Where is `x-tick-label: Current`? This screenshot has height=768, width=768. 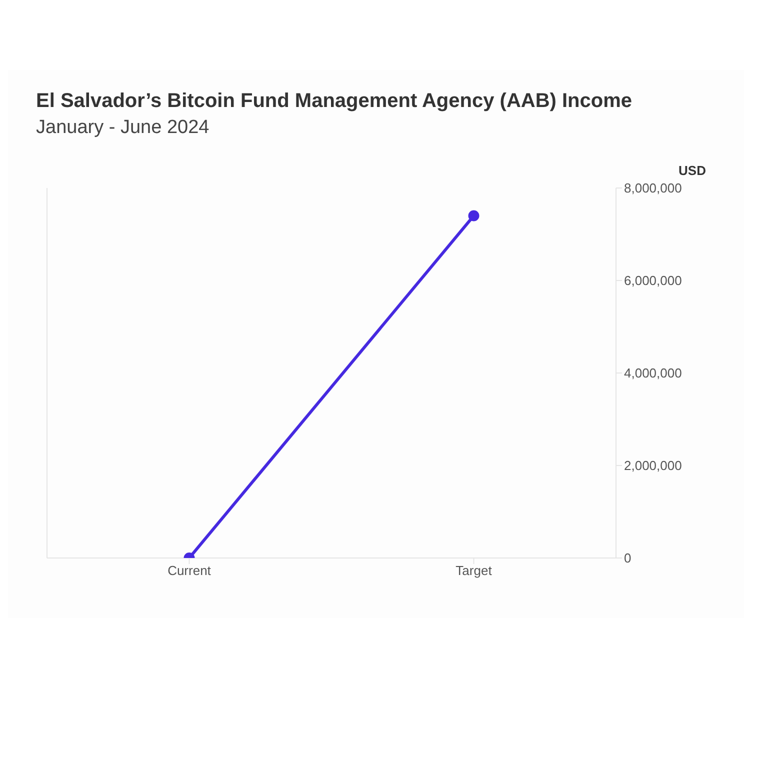
x-tick-label: Current is located at coordinates (190, 570).